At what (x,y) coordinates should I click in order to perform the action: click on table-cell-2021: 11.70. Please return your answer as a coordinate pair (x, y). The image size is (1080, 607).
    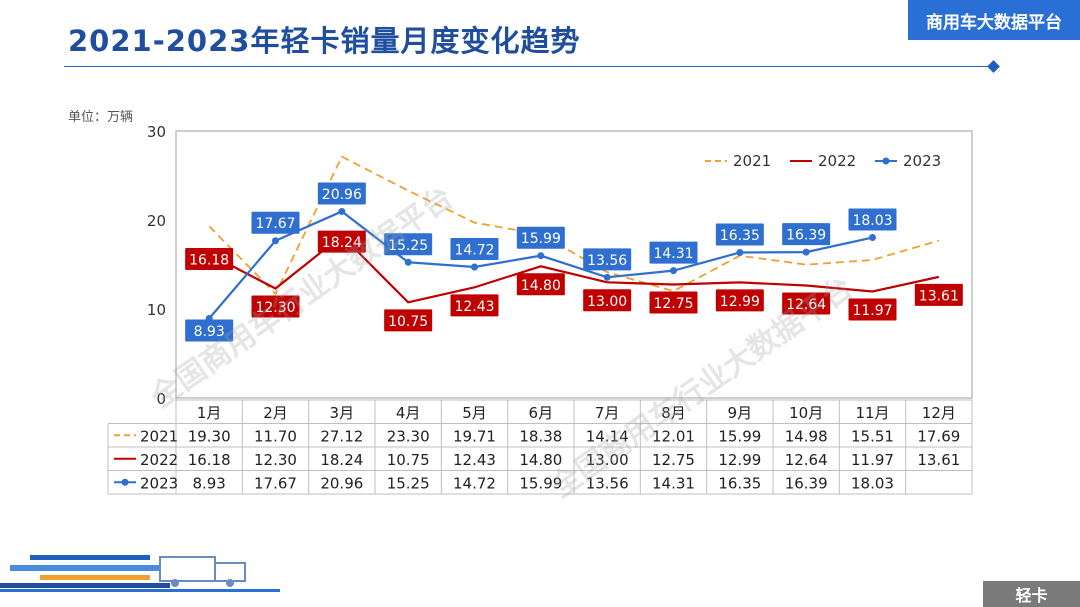
    Looking at the image, I should click on (275, 436).